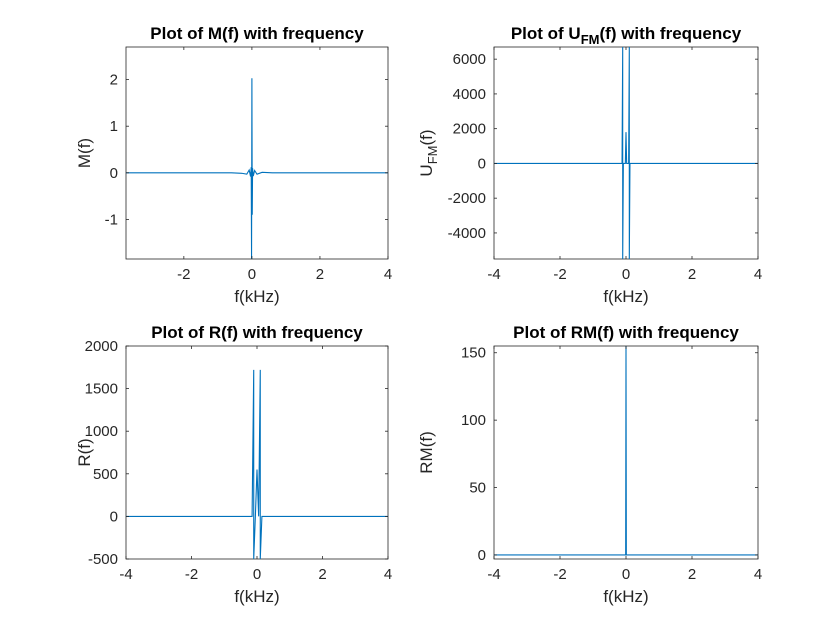 The width and height of the screenshot is (840, 630). I want to click on y-tick-label: 6000, so click(469, 59).